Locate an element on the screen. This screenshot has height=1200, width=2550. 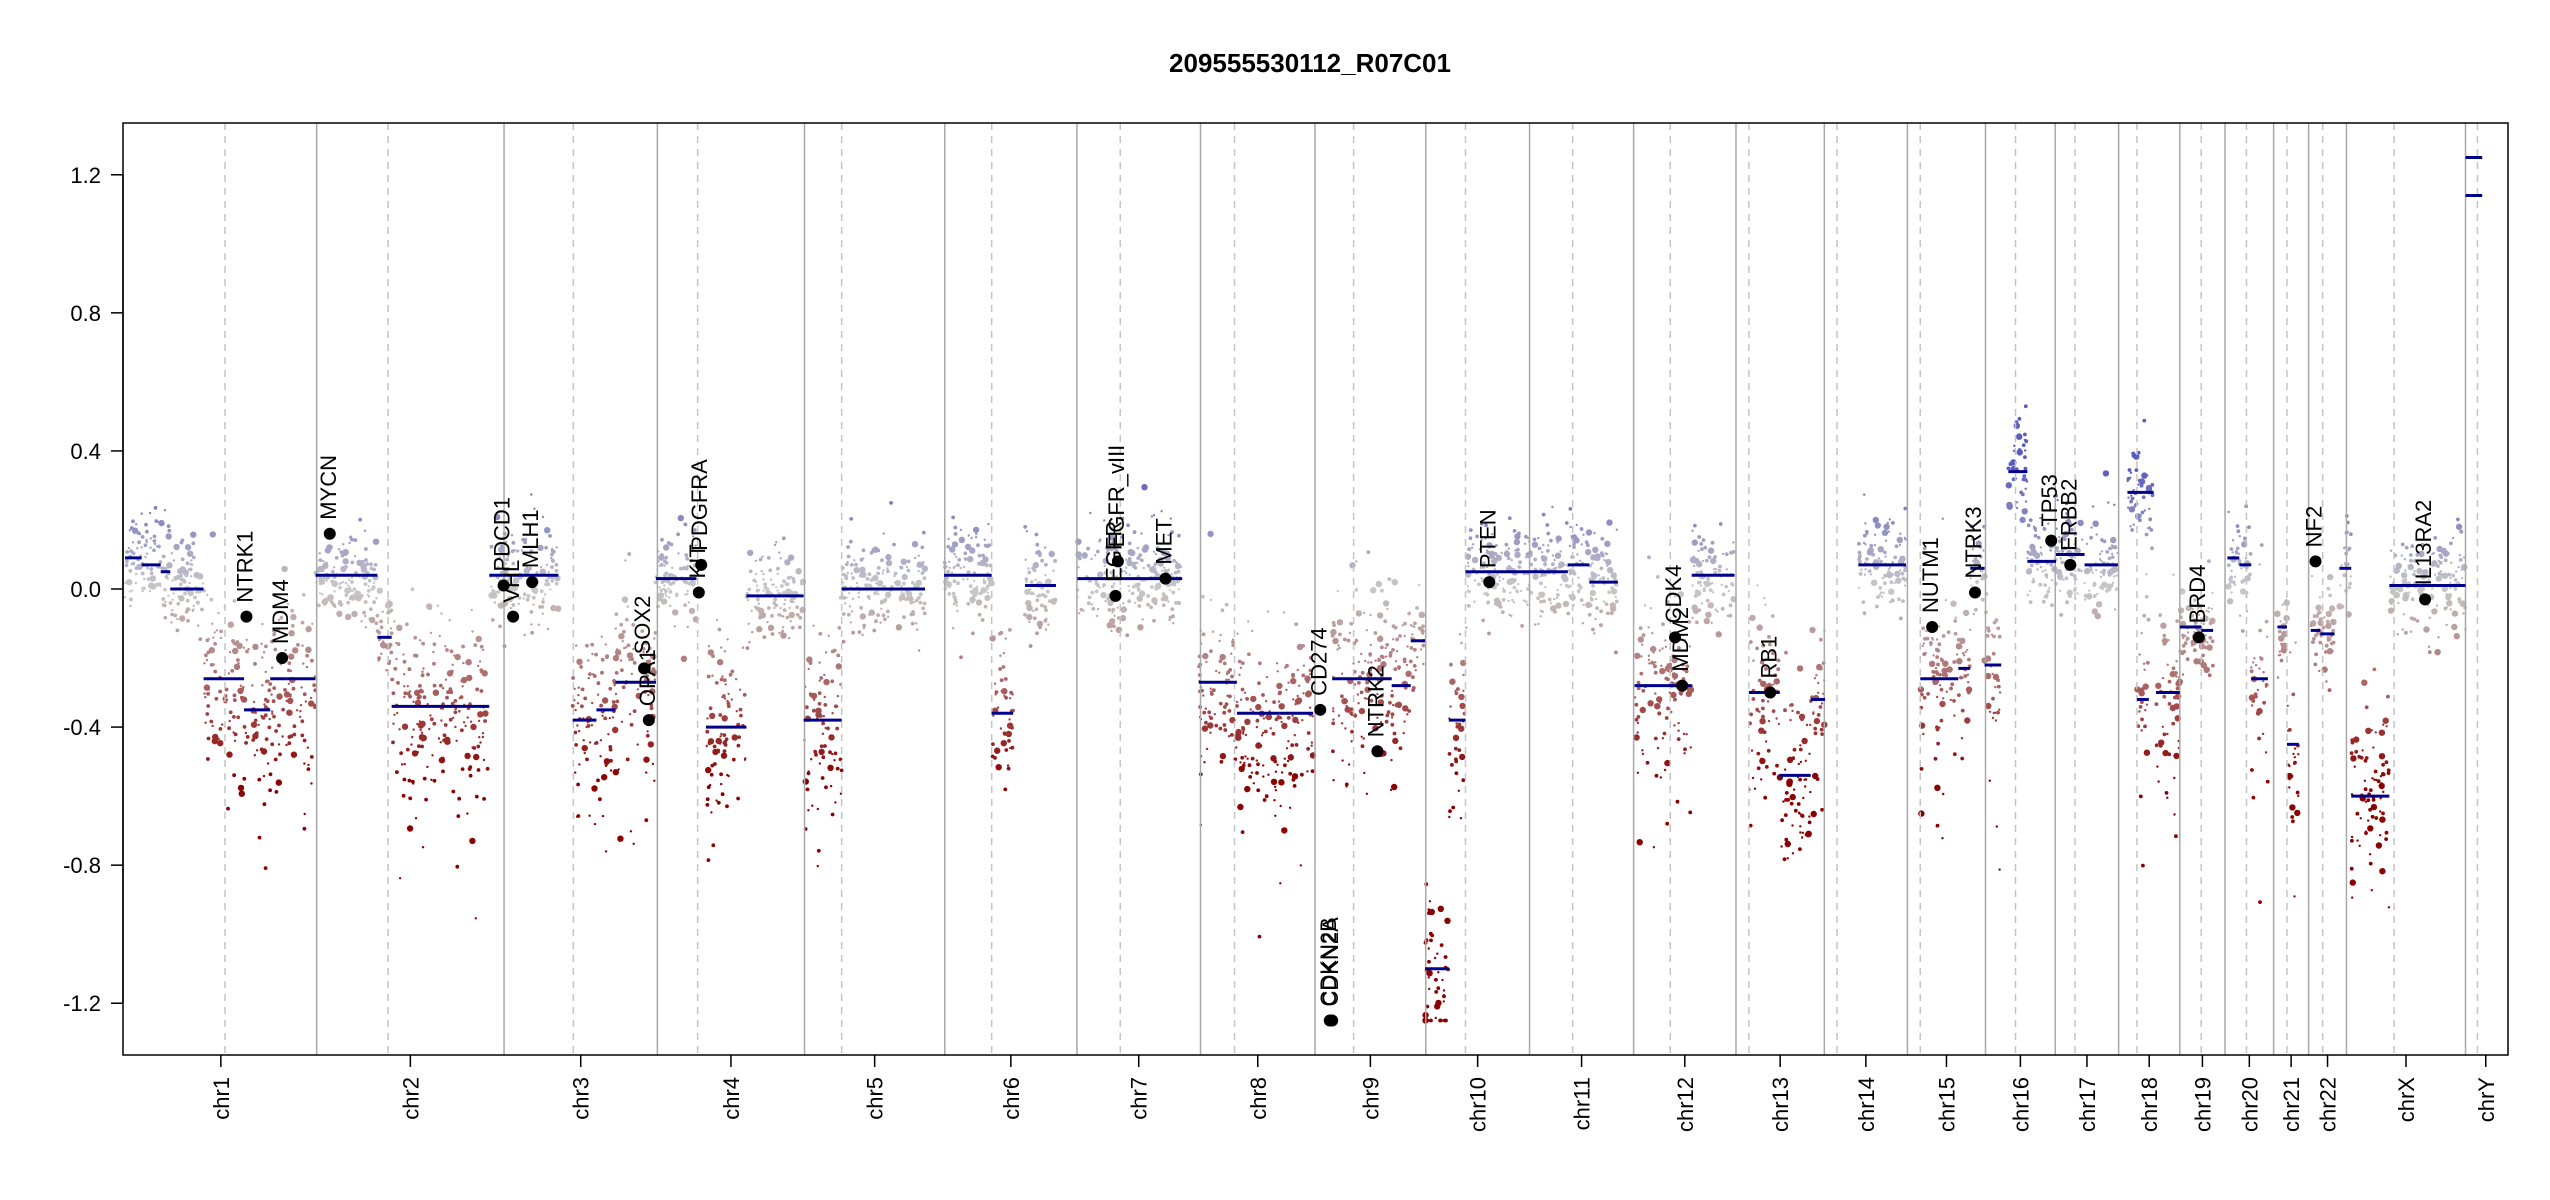
gene-marker is located at coordinates (2070, 564).